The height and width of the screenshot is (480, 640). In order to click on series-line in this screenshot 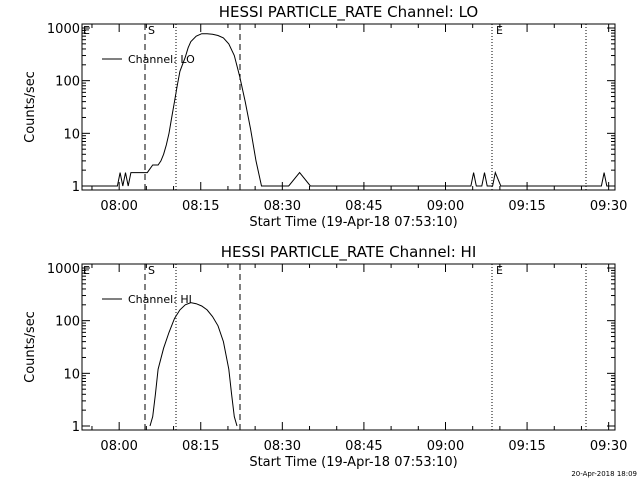, I will do `click(193, 364)`.